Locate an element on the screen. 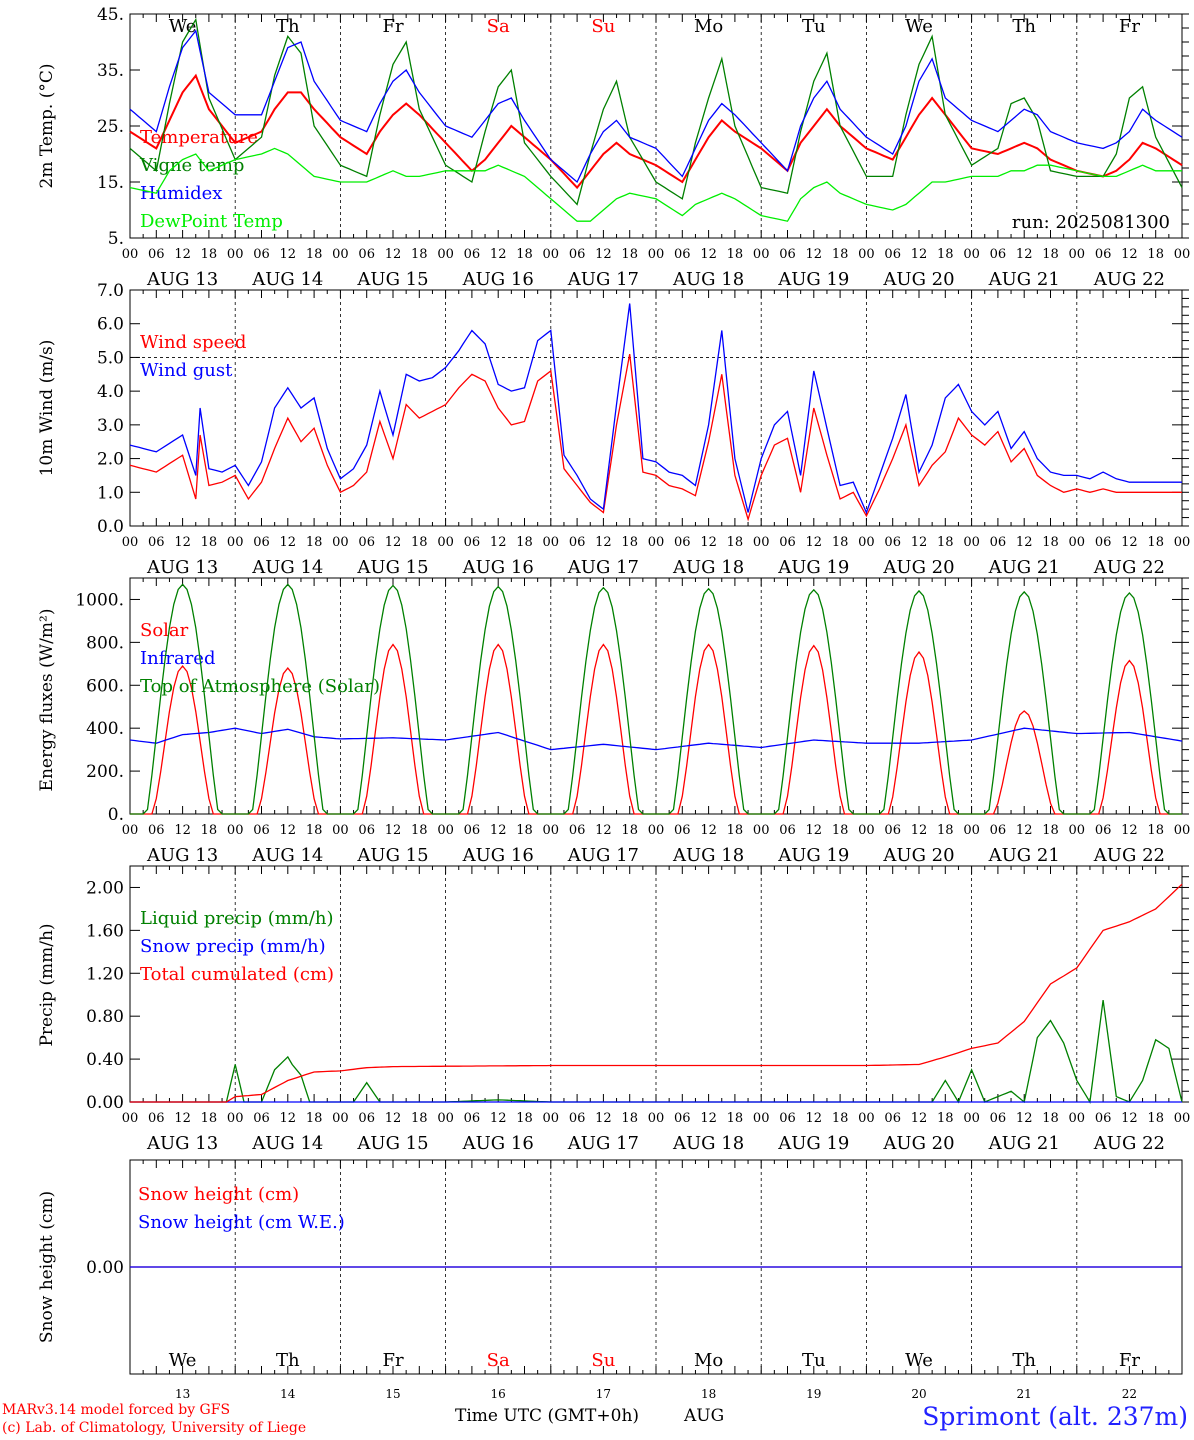 This screenshot has height=1440, width=1194. y-tick-label: 1000. is located at coordinates (99, 600).